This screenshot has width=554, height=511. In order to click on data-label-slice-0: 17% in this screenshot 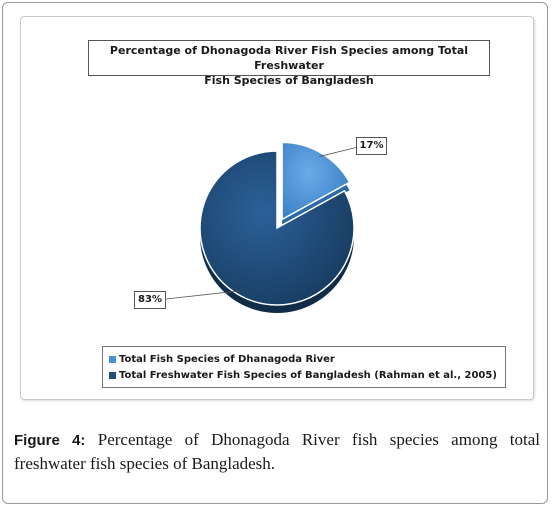, I will do `click(371, 146)`.